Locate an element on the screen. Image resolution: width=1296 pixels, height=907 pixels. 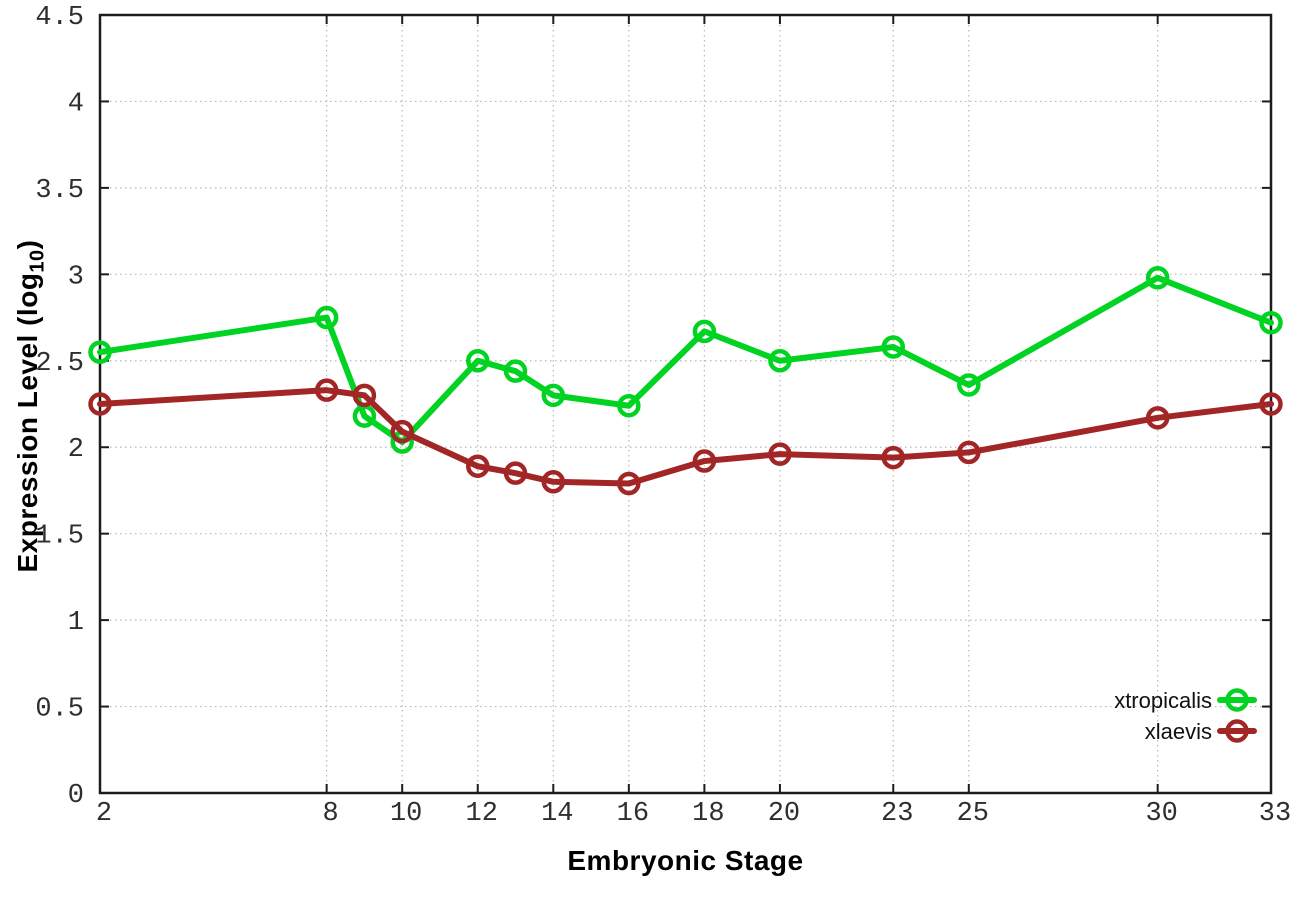
y-tick-label: 3.5 is located at coordinates (59, 191).